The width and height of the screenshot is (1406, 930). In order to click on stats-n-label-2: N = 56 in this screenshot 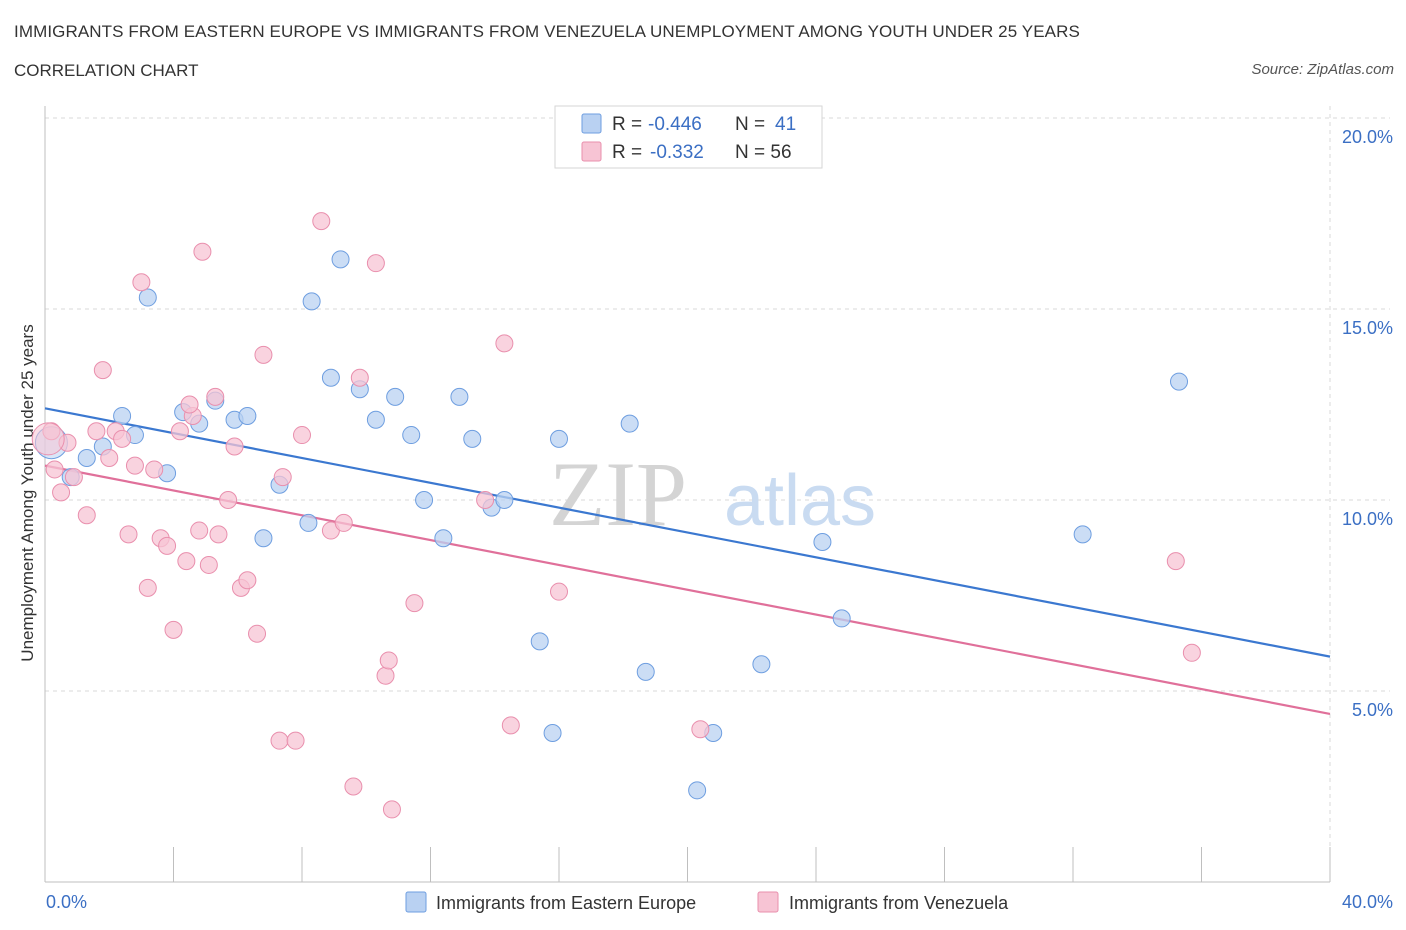, I will do `click(763, 152)`.